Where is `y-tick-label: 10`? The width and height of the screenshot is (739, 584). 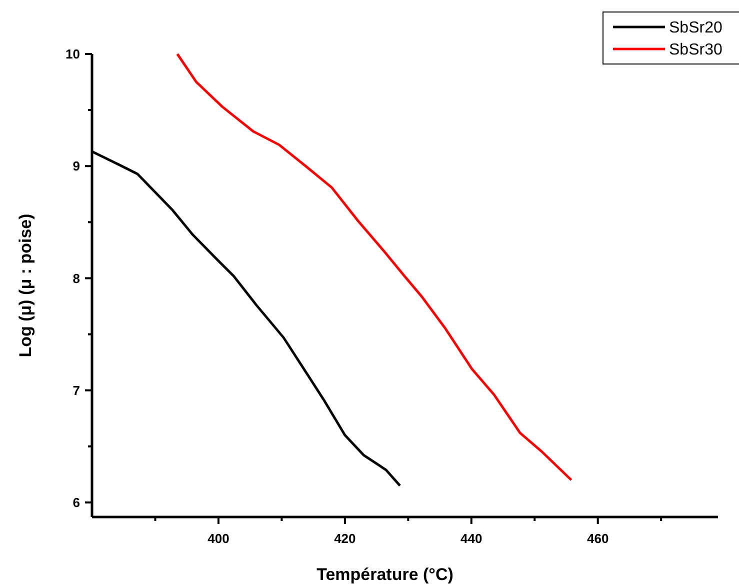 y-tick-label: 10 is located at coordinates (73, 54).